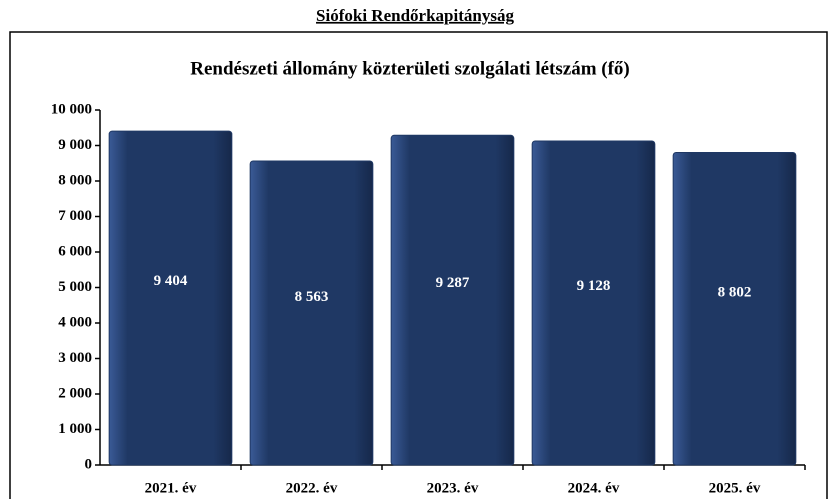 This screenshot has width=830, height=499. Describe the element at coordinates (75, 393) in the screenshot. I see `y-tick-label: 2 000` at that location.